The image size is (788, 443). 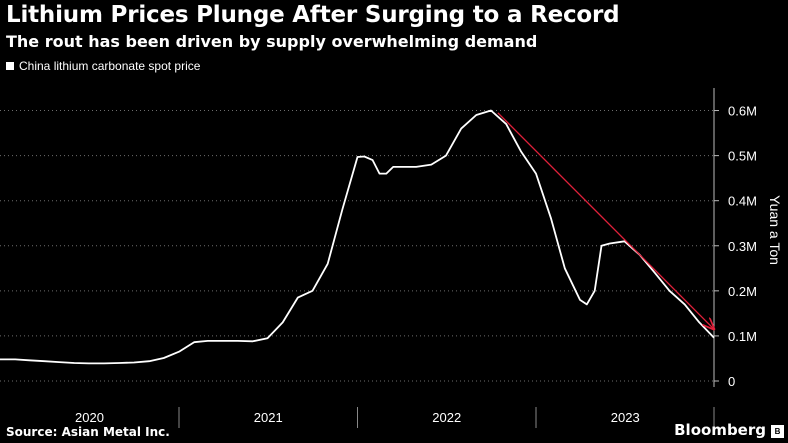 I want to click on y-tick-label: 0, so click(x=731, y=381).